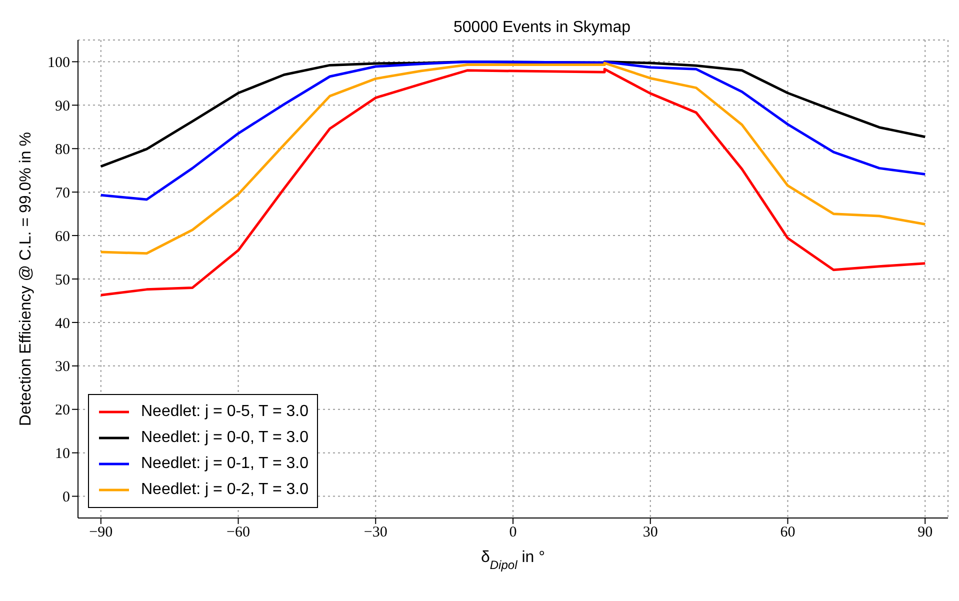 Image resolution: width=959 pixels, height=601 pixels. Describe the element at coordinates (62, 236) in the screenshot. I see `y-tick-label: 60` at that location.